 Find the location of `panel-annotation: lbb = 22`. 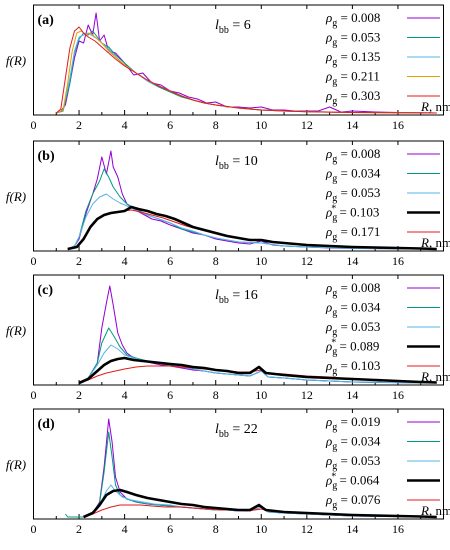

panel-annotation: lbb = 22 is located at coordinates (236, 431).